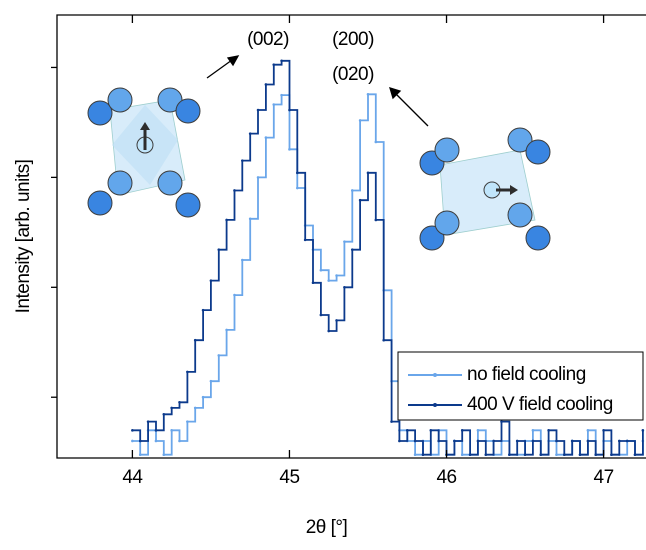  I want to click on y-axis-label: Intensity [arb. units], so click(23, 237).